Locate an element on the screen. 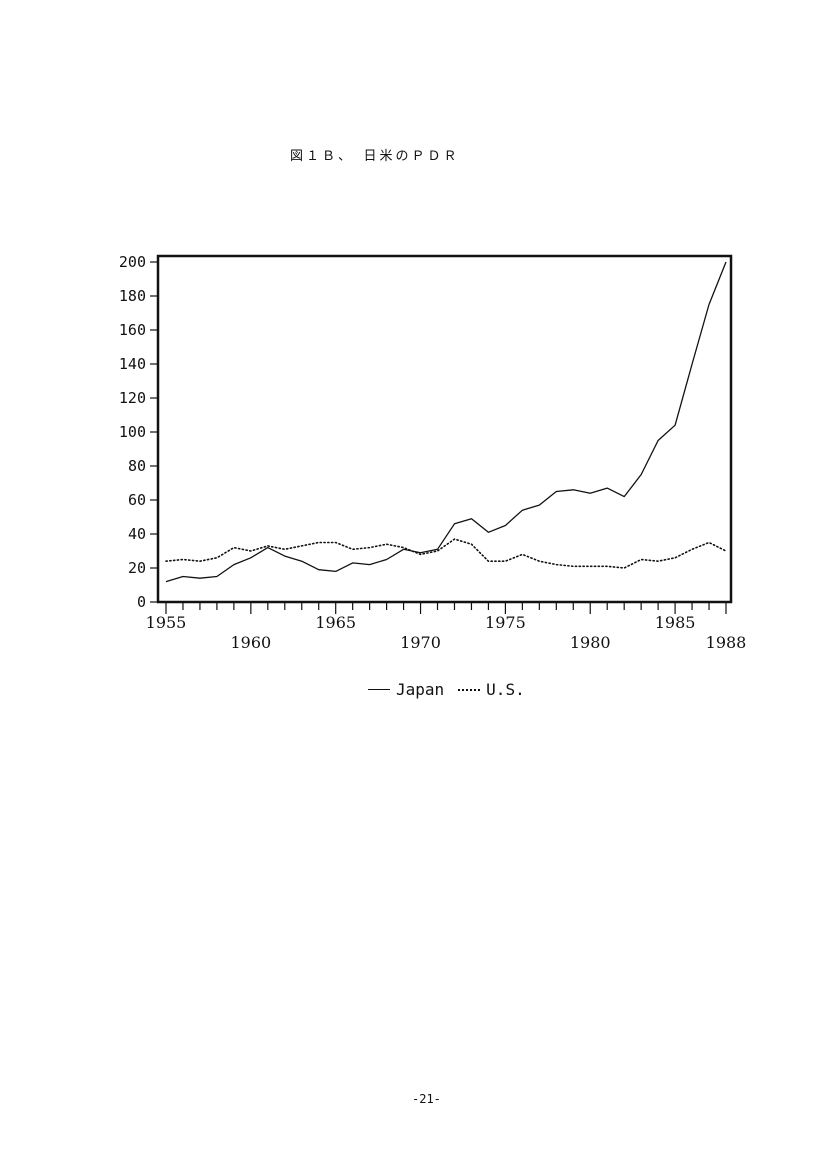 Image resolution: width=827 pixels, height=1170 pixels. y-tick-label: 60 is located at coordinates (137, 500).